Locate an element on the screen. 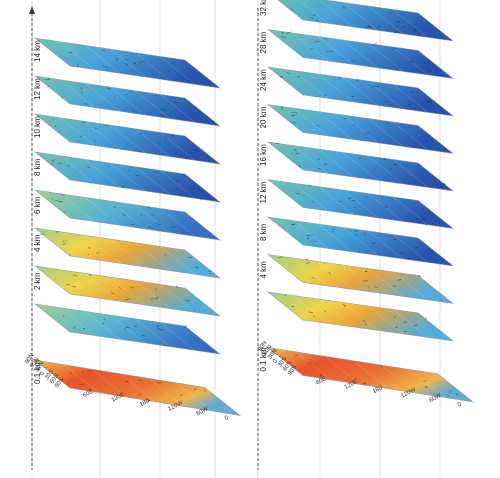  map-layer: 10 km is located at coordinates (127, 139).